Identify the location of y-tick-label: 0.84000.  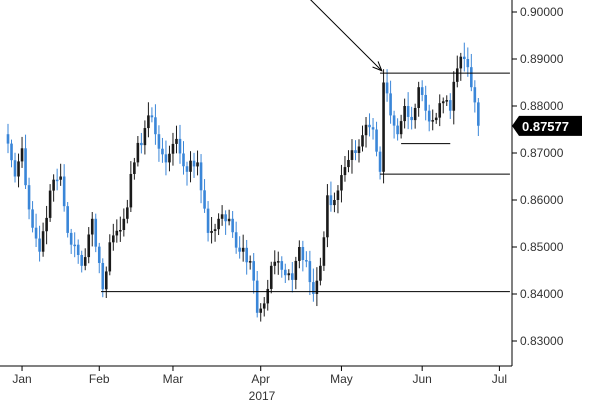
(542, 294).